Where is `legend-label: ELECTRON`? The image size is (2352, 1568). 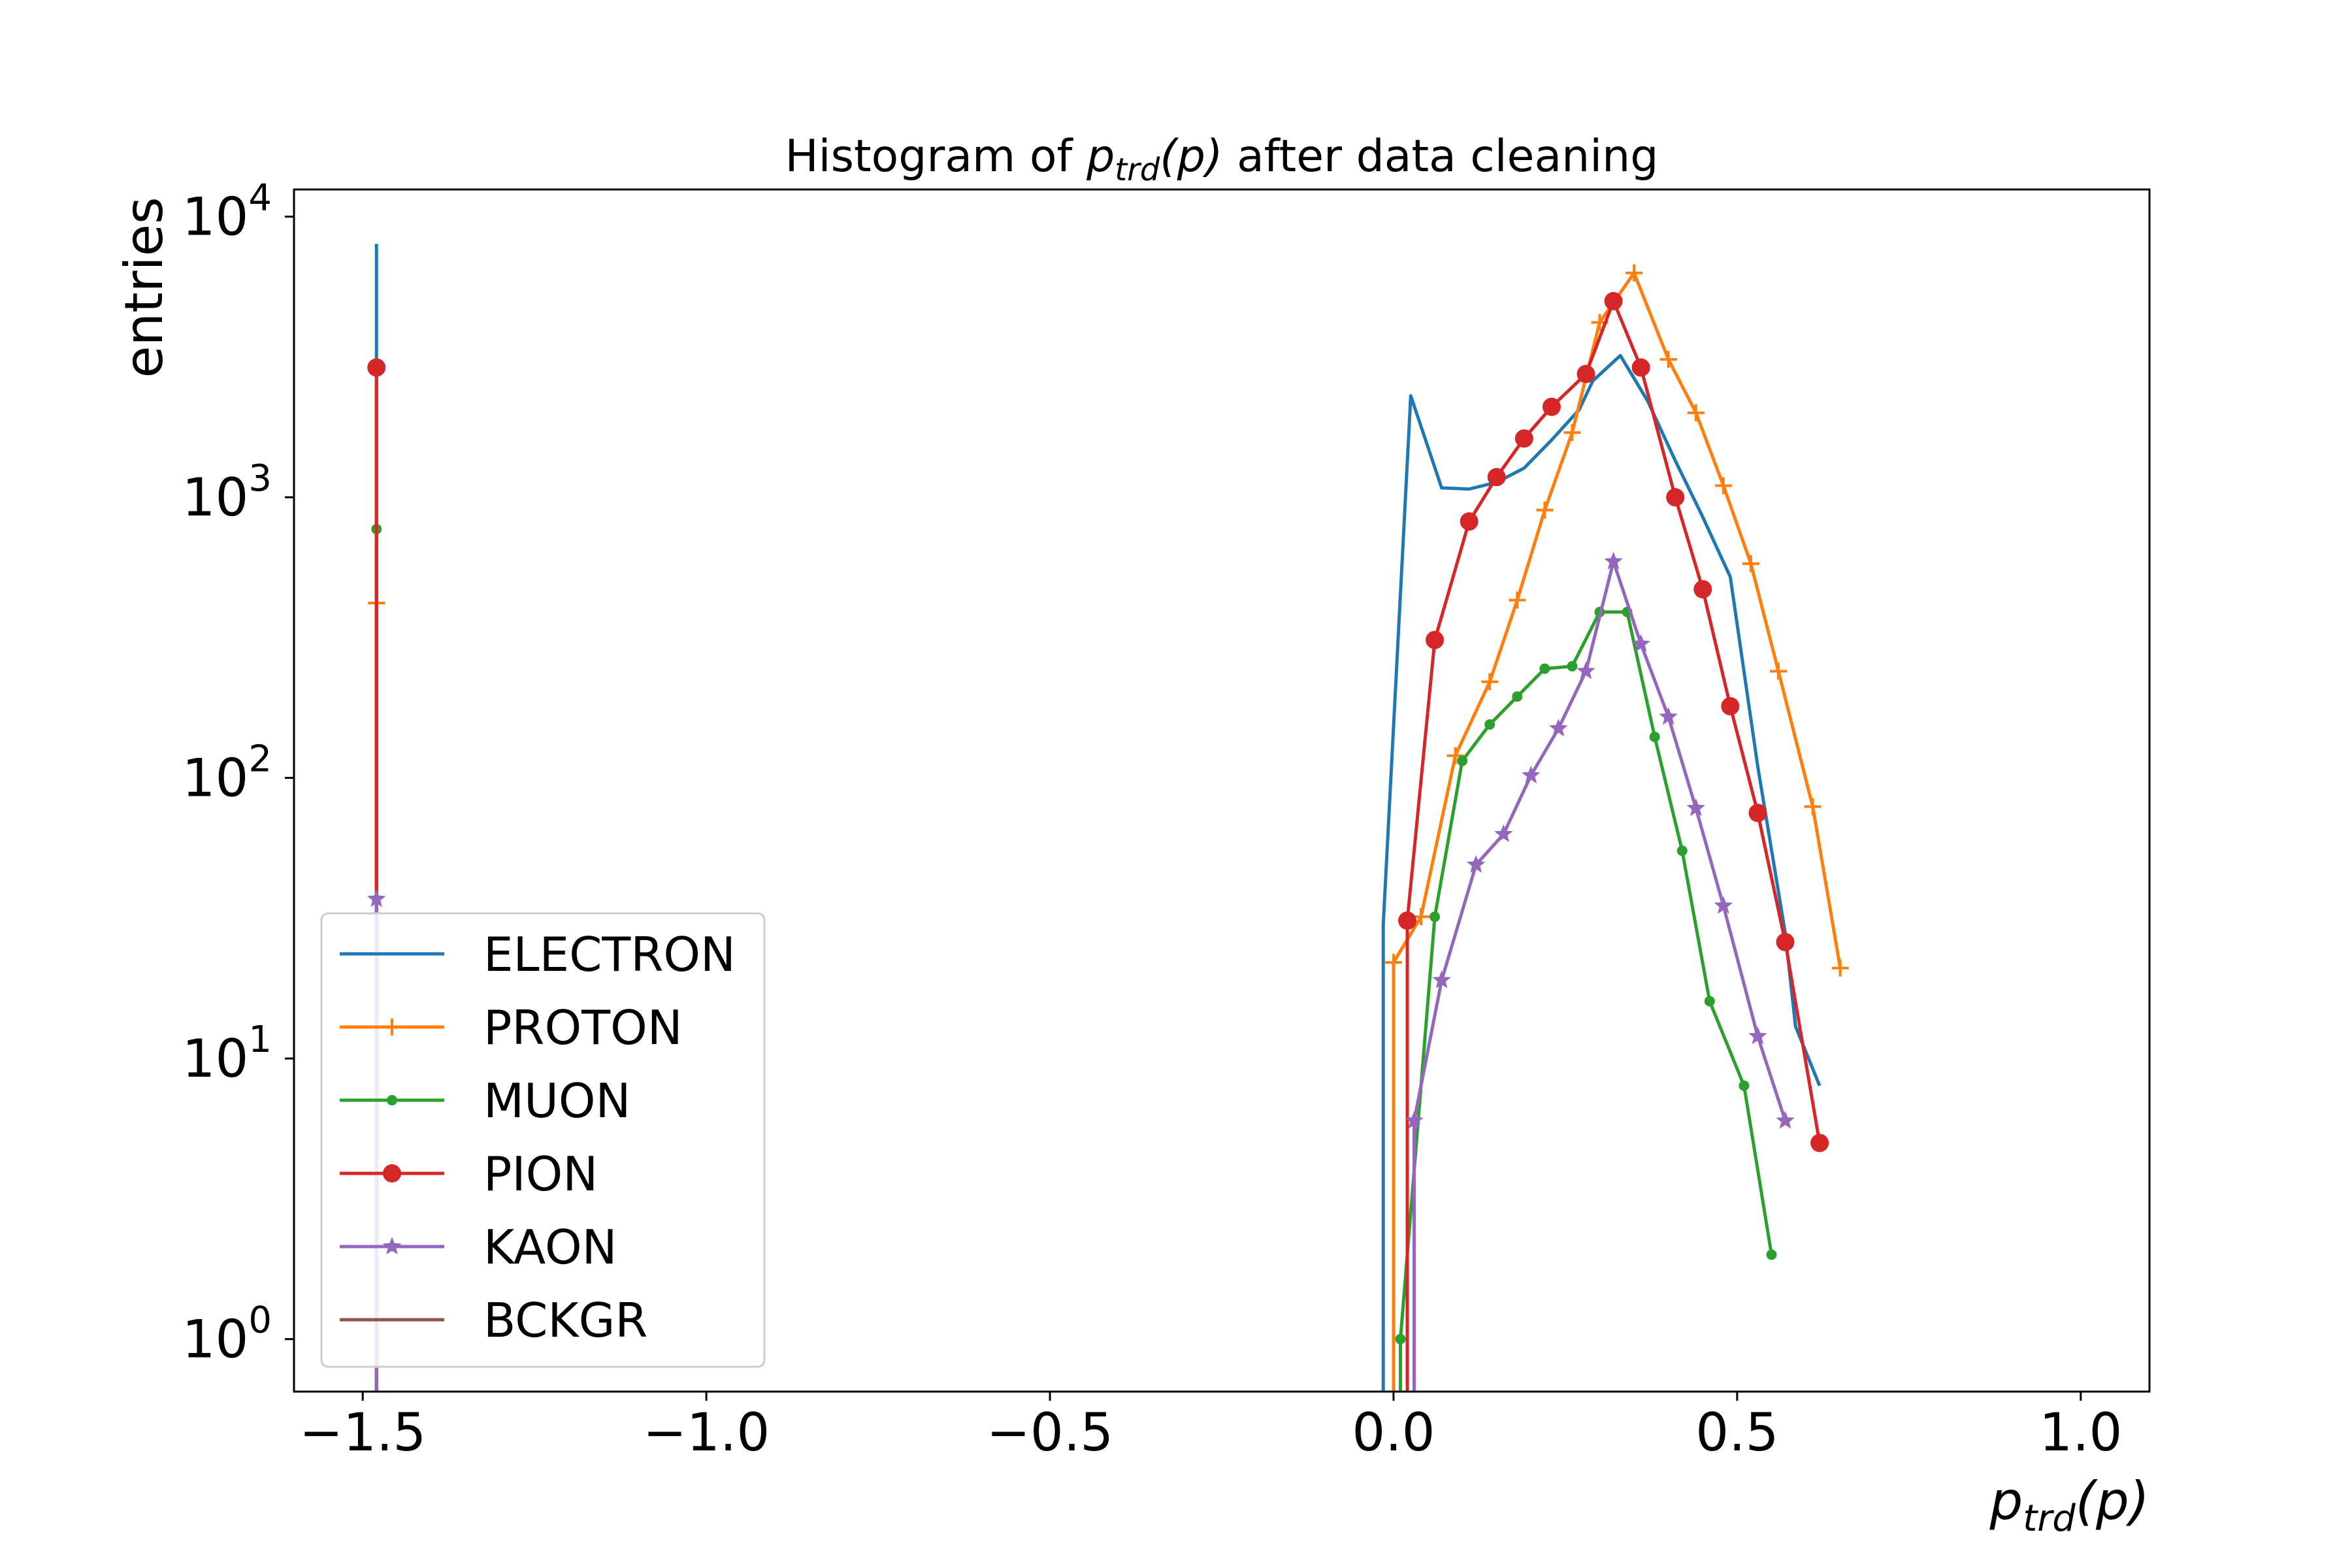
legend-label: ELECTRON is located at coordinates (609, 954).